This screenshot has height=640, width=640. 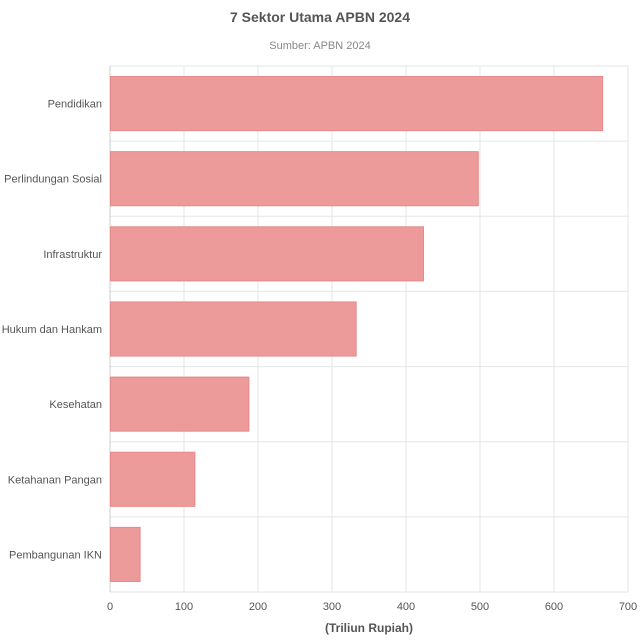 I want to click on category-label: Perlindungan Sosial, so click(x=53, y=180).